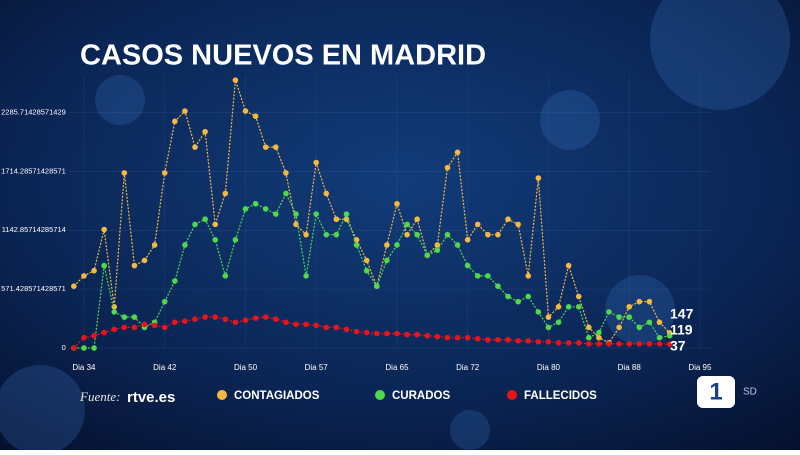 This screenshot has width=800, height=455. I want to click on rtve-logo: rtve.es, so click(151, 397).